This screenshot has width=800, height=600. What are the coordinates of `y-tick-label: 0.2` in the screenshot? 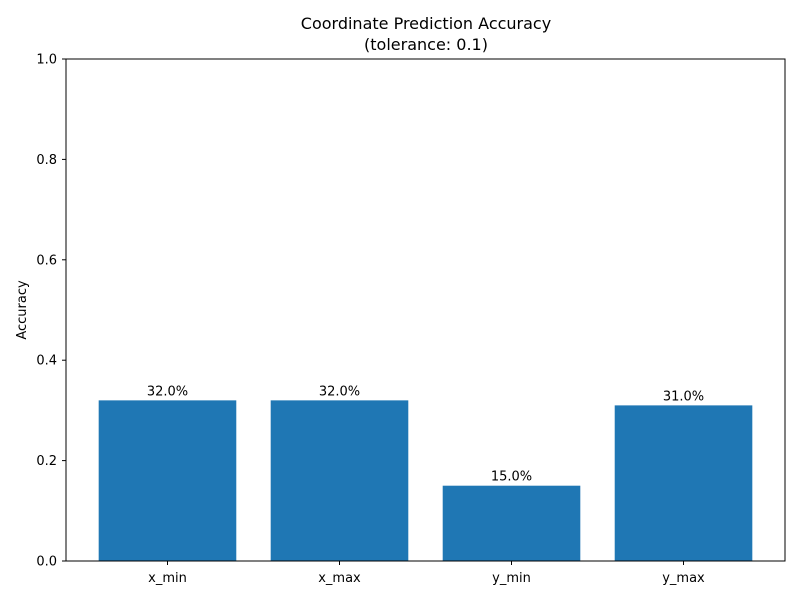 It's located at (46, 461).